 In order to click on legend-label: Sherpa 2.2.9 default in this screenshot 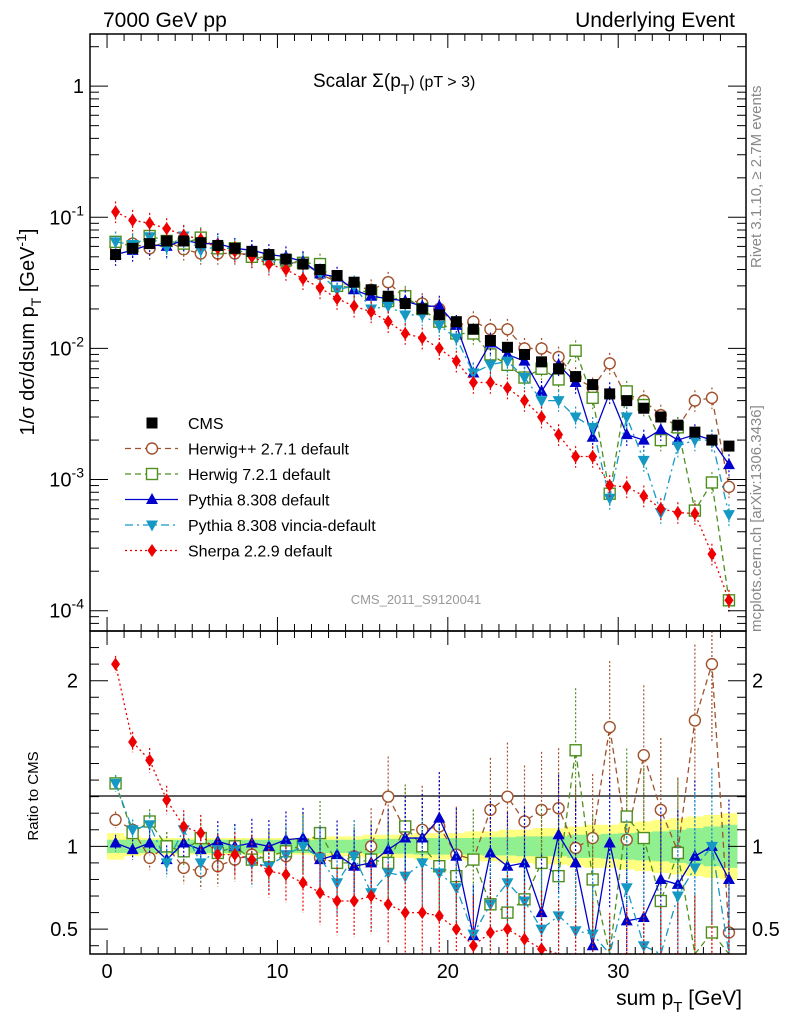, I will do `click(260, 552)`.